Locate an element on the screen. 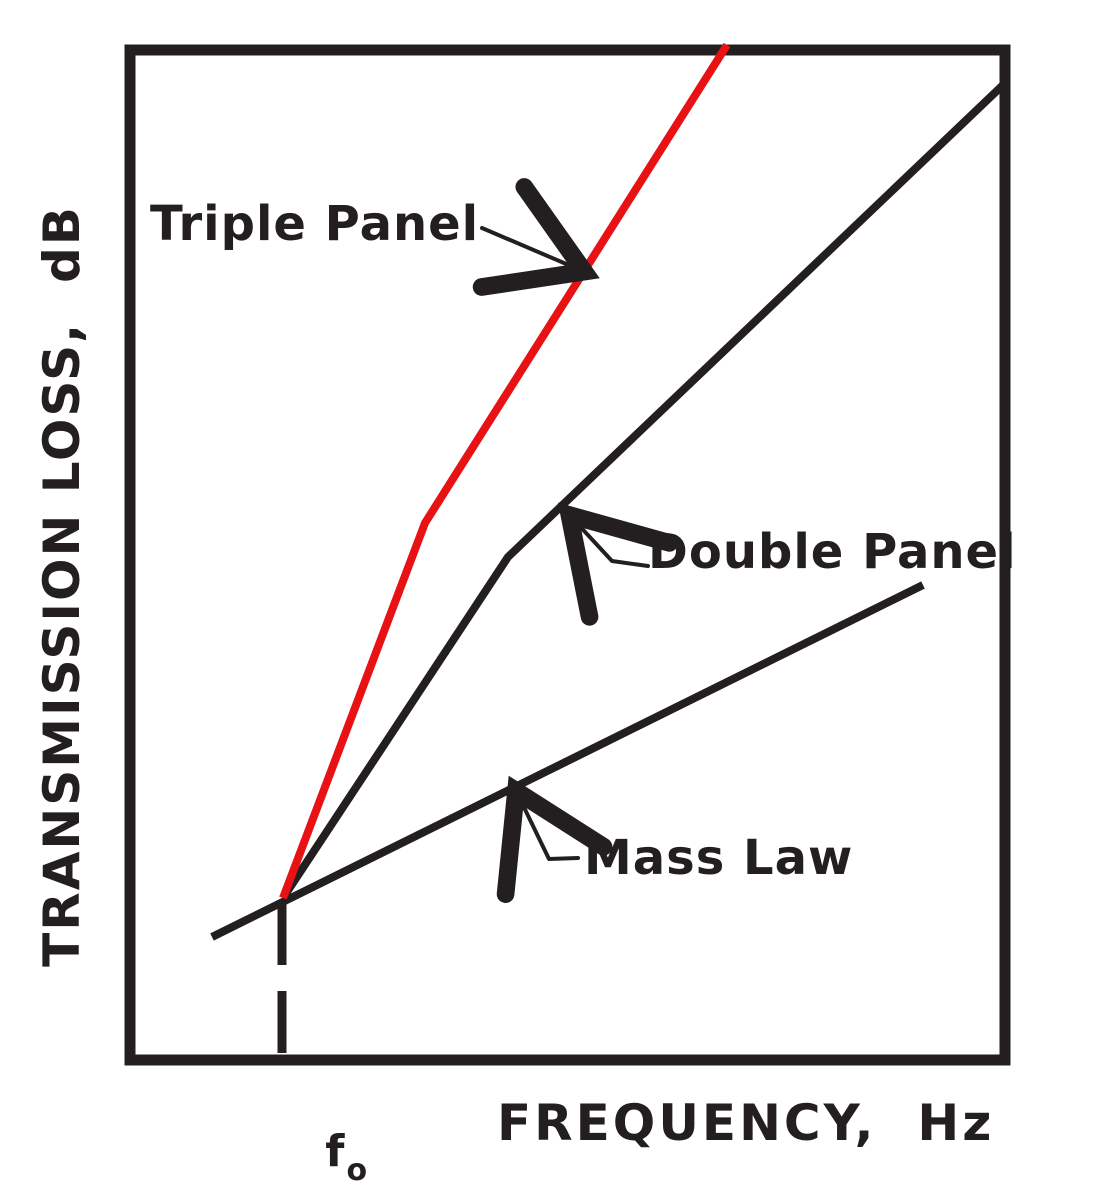 This screenshot has height=1200, width=1099. x-axis-title: FREQUENCY, Hz is located at coordinates (746, 1123).